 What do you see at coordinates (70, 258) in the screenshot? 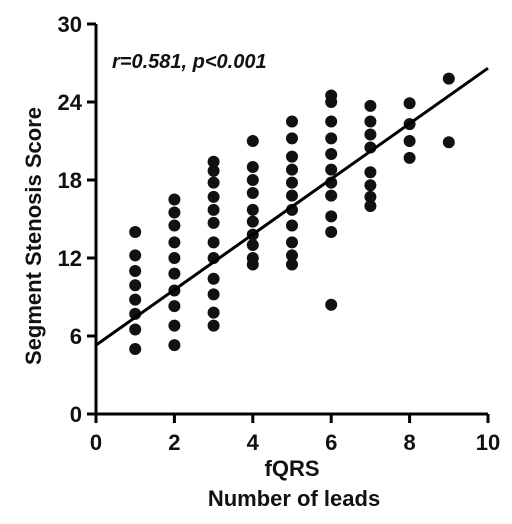
I see `y-tick-label: 12` at bounding box center [70, 258].